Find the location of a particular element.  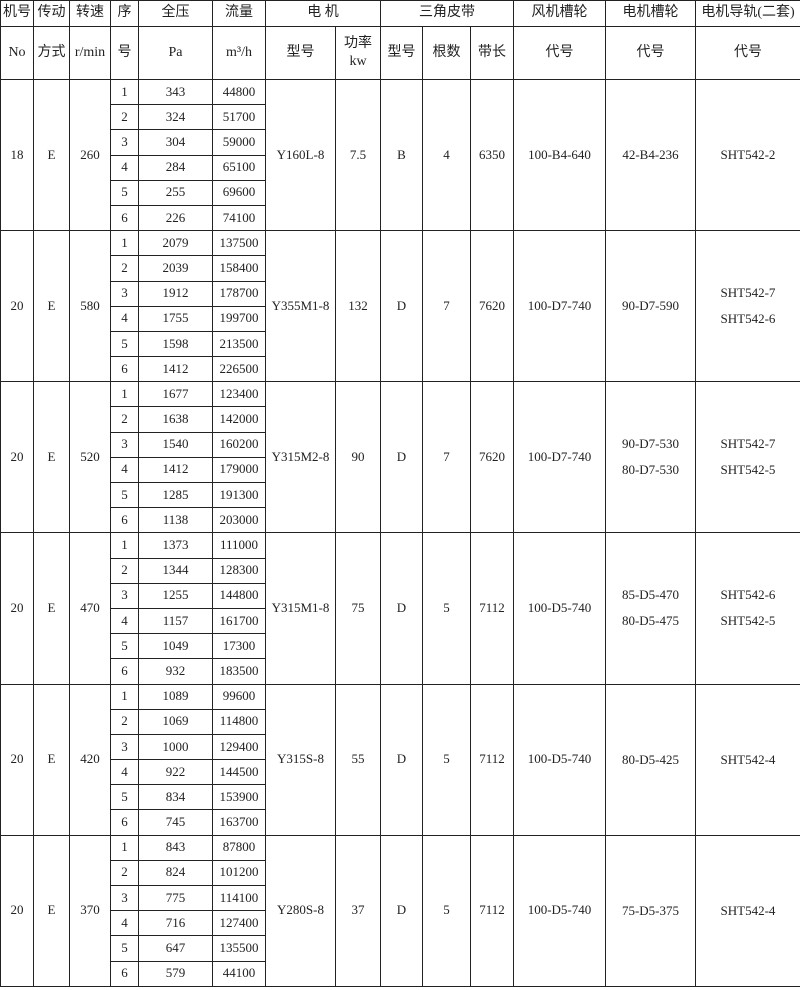

pressure: 745 is located at coordinates (175, 822).